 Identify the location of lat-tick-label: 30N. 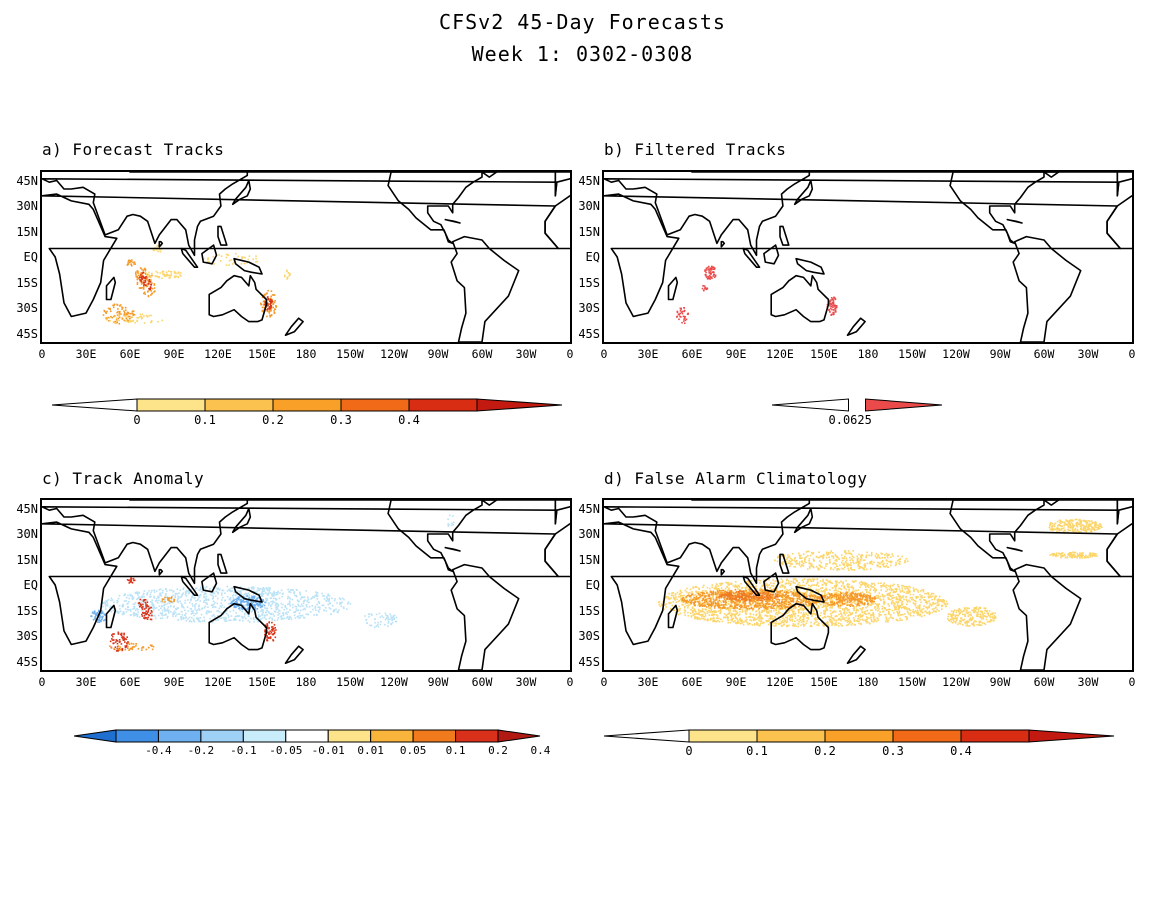
(589, 206).